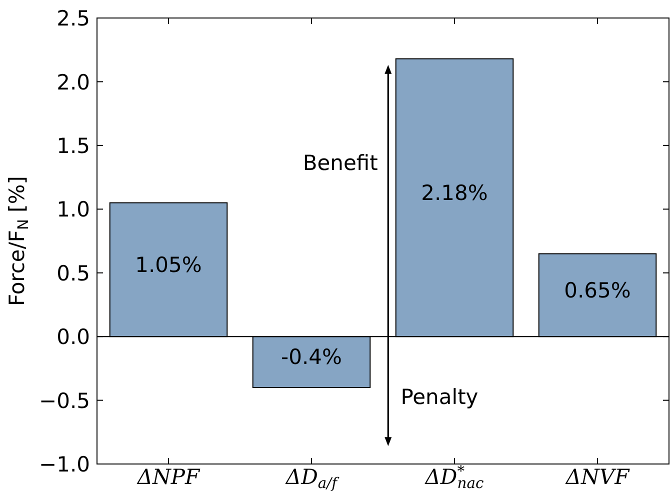  What do you see at coordinates (454, 192) in the screenshot?
I see `data-label: 2.18%` at bounding box center [454, 192].